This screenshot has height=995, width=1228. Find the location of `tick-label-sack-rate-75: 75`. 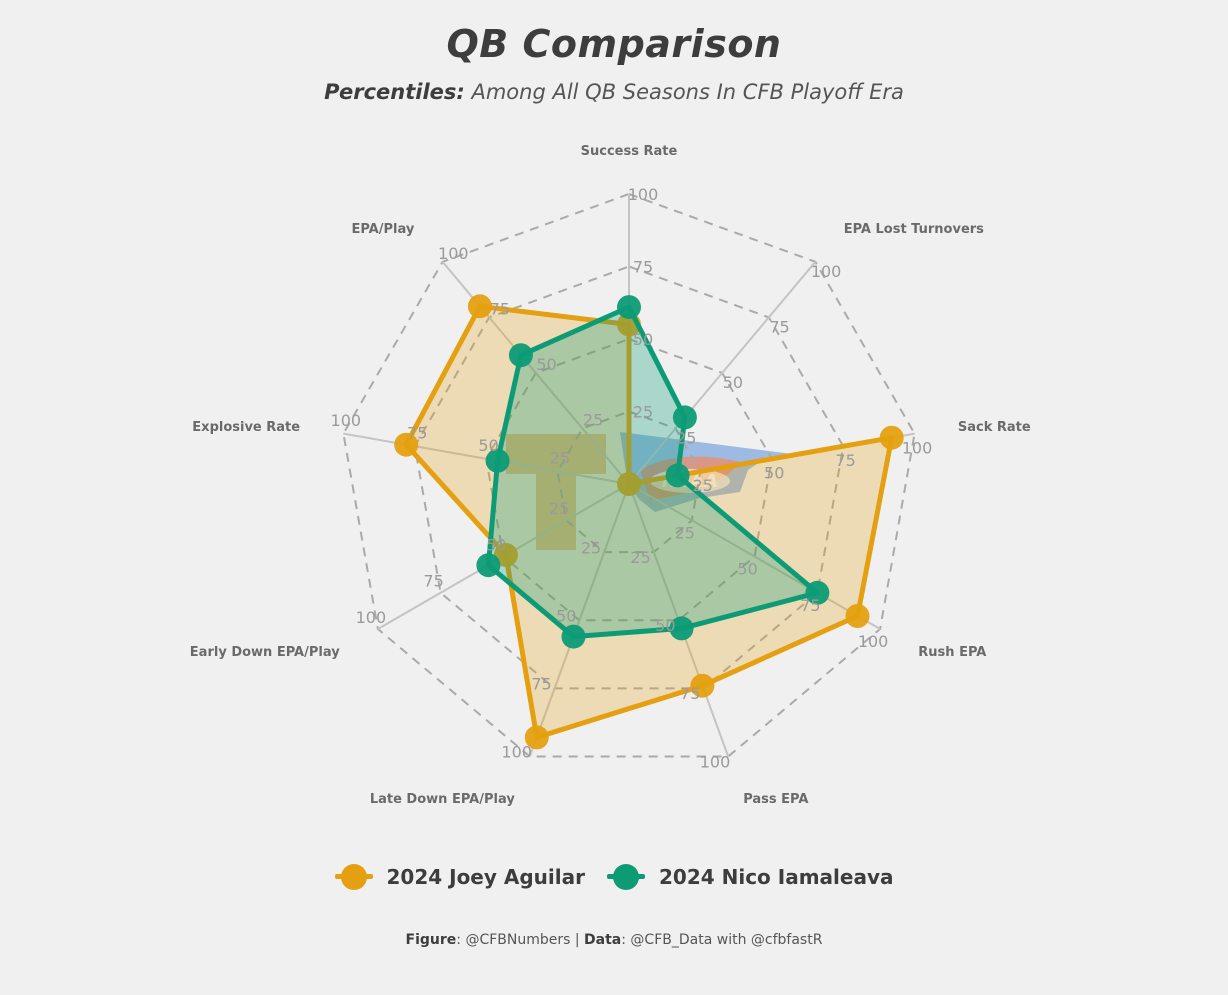

tick-label-sack-rate-75: 75 is located at coordinates (845, 460).